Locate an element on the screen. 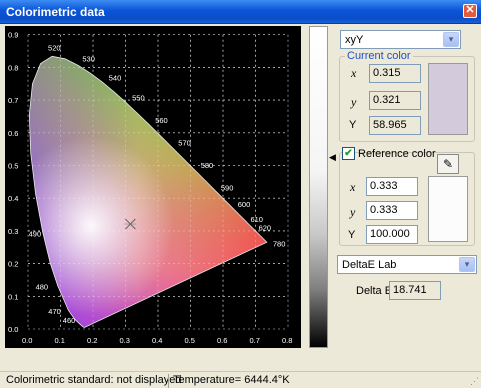 The image size is (481, 388). current-y-label: y is located at coordinates (354, 102).